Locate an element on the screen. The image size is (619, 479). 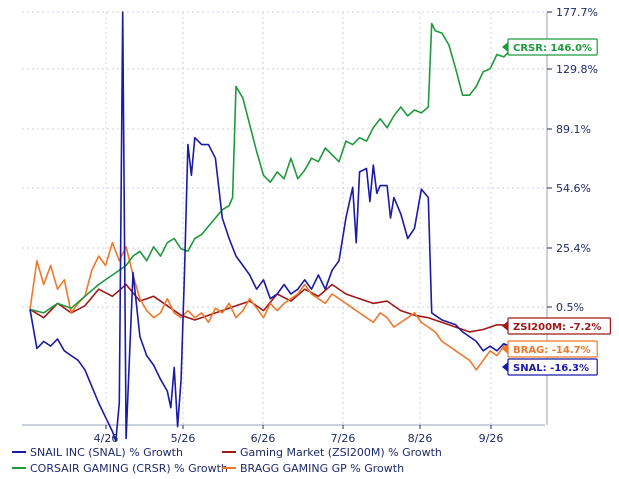
y-tick-label: 54.6% is located at coordinates (573, 188).